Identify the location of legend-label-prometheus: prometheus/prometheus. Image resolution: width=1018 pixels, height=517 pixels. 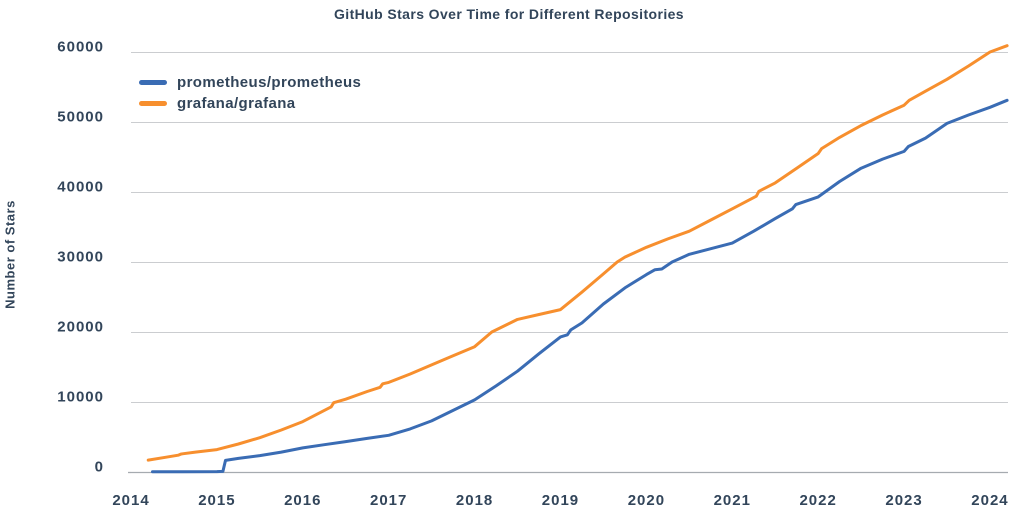
(269, 82).